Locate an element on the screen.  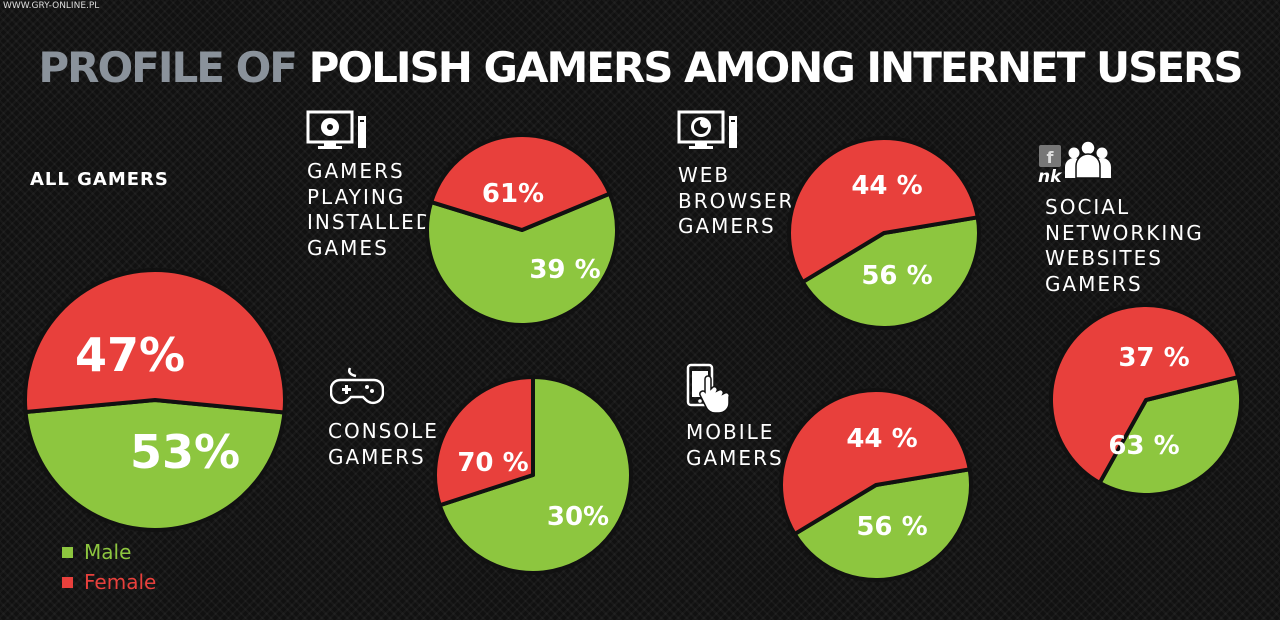
mobile-label-line: GAMERS is located at coordinates (735, 457).